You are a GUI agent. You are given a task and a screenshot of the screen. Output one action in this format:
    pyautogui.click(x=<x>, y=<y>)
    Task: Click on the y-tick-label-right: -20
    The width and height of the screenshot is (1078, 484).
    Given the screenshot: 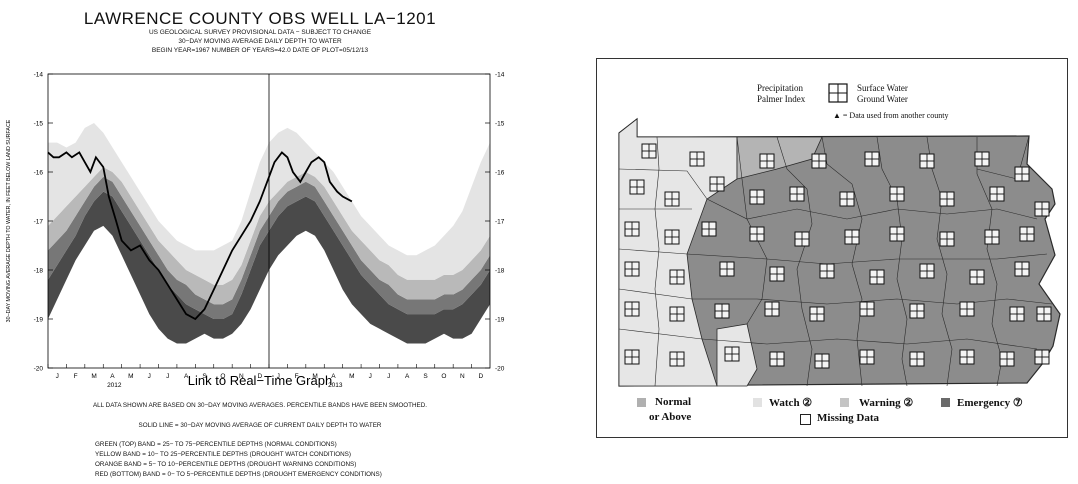 What is the action you would take?
    pyautogui.click(x=500, y=369)
    